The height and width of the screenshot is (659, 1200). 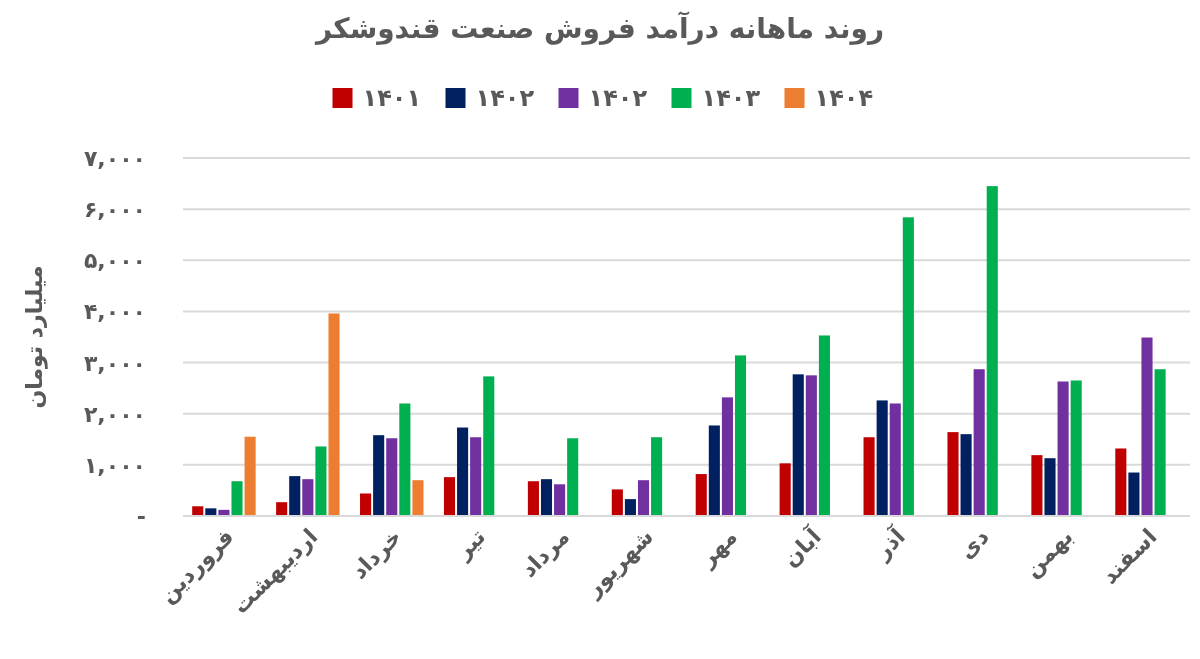 What do you see at coordinates (114, 414) in the screenshot?
I see `y-tick-label: ۲,۰۰۰` at bounding box center [114, 414].